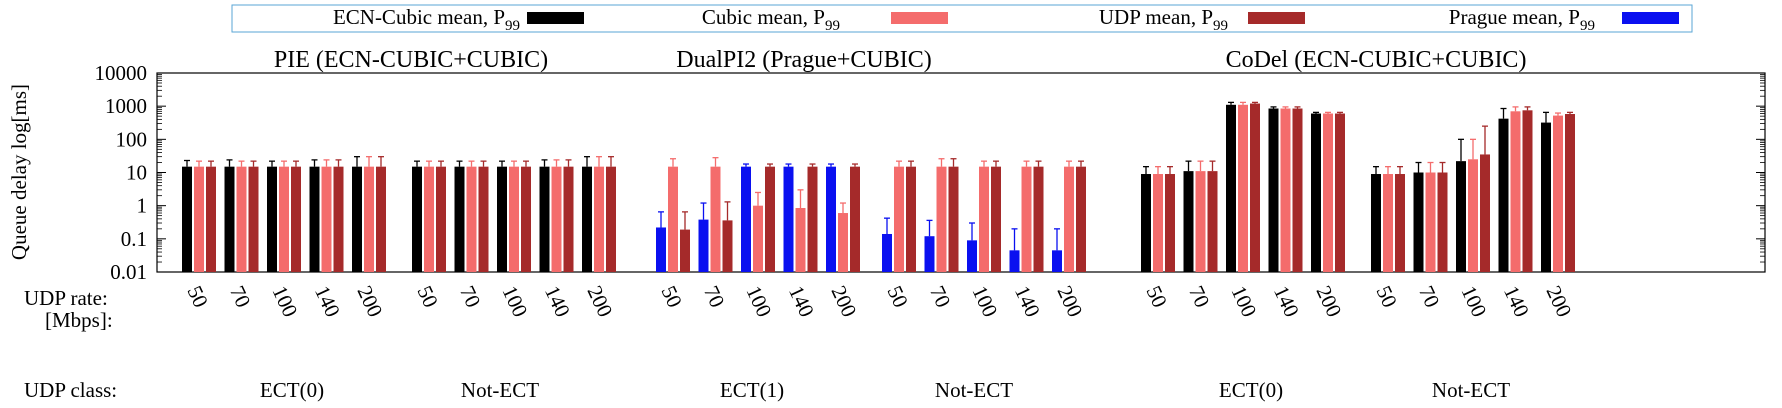 This screenshot has height=408, width=1782. Describe the element at coordinates (1514, 17) in the screenshot. I see `legend-label-main: Prague mean, P` at that location.